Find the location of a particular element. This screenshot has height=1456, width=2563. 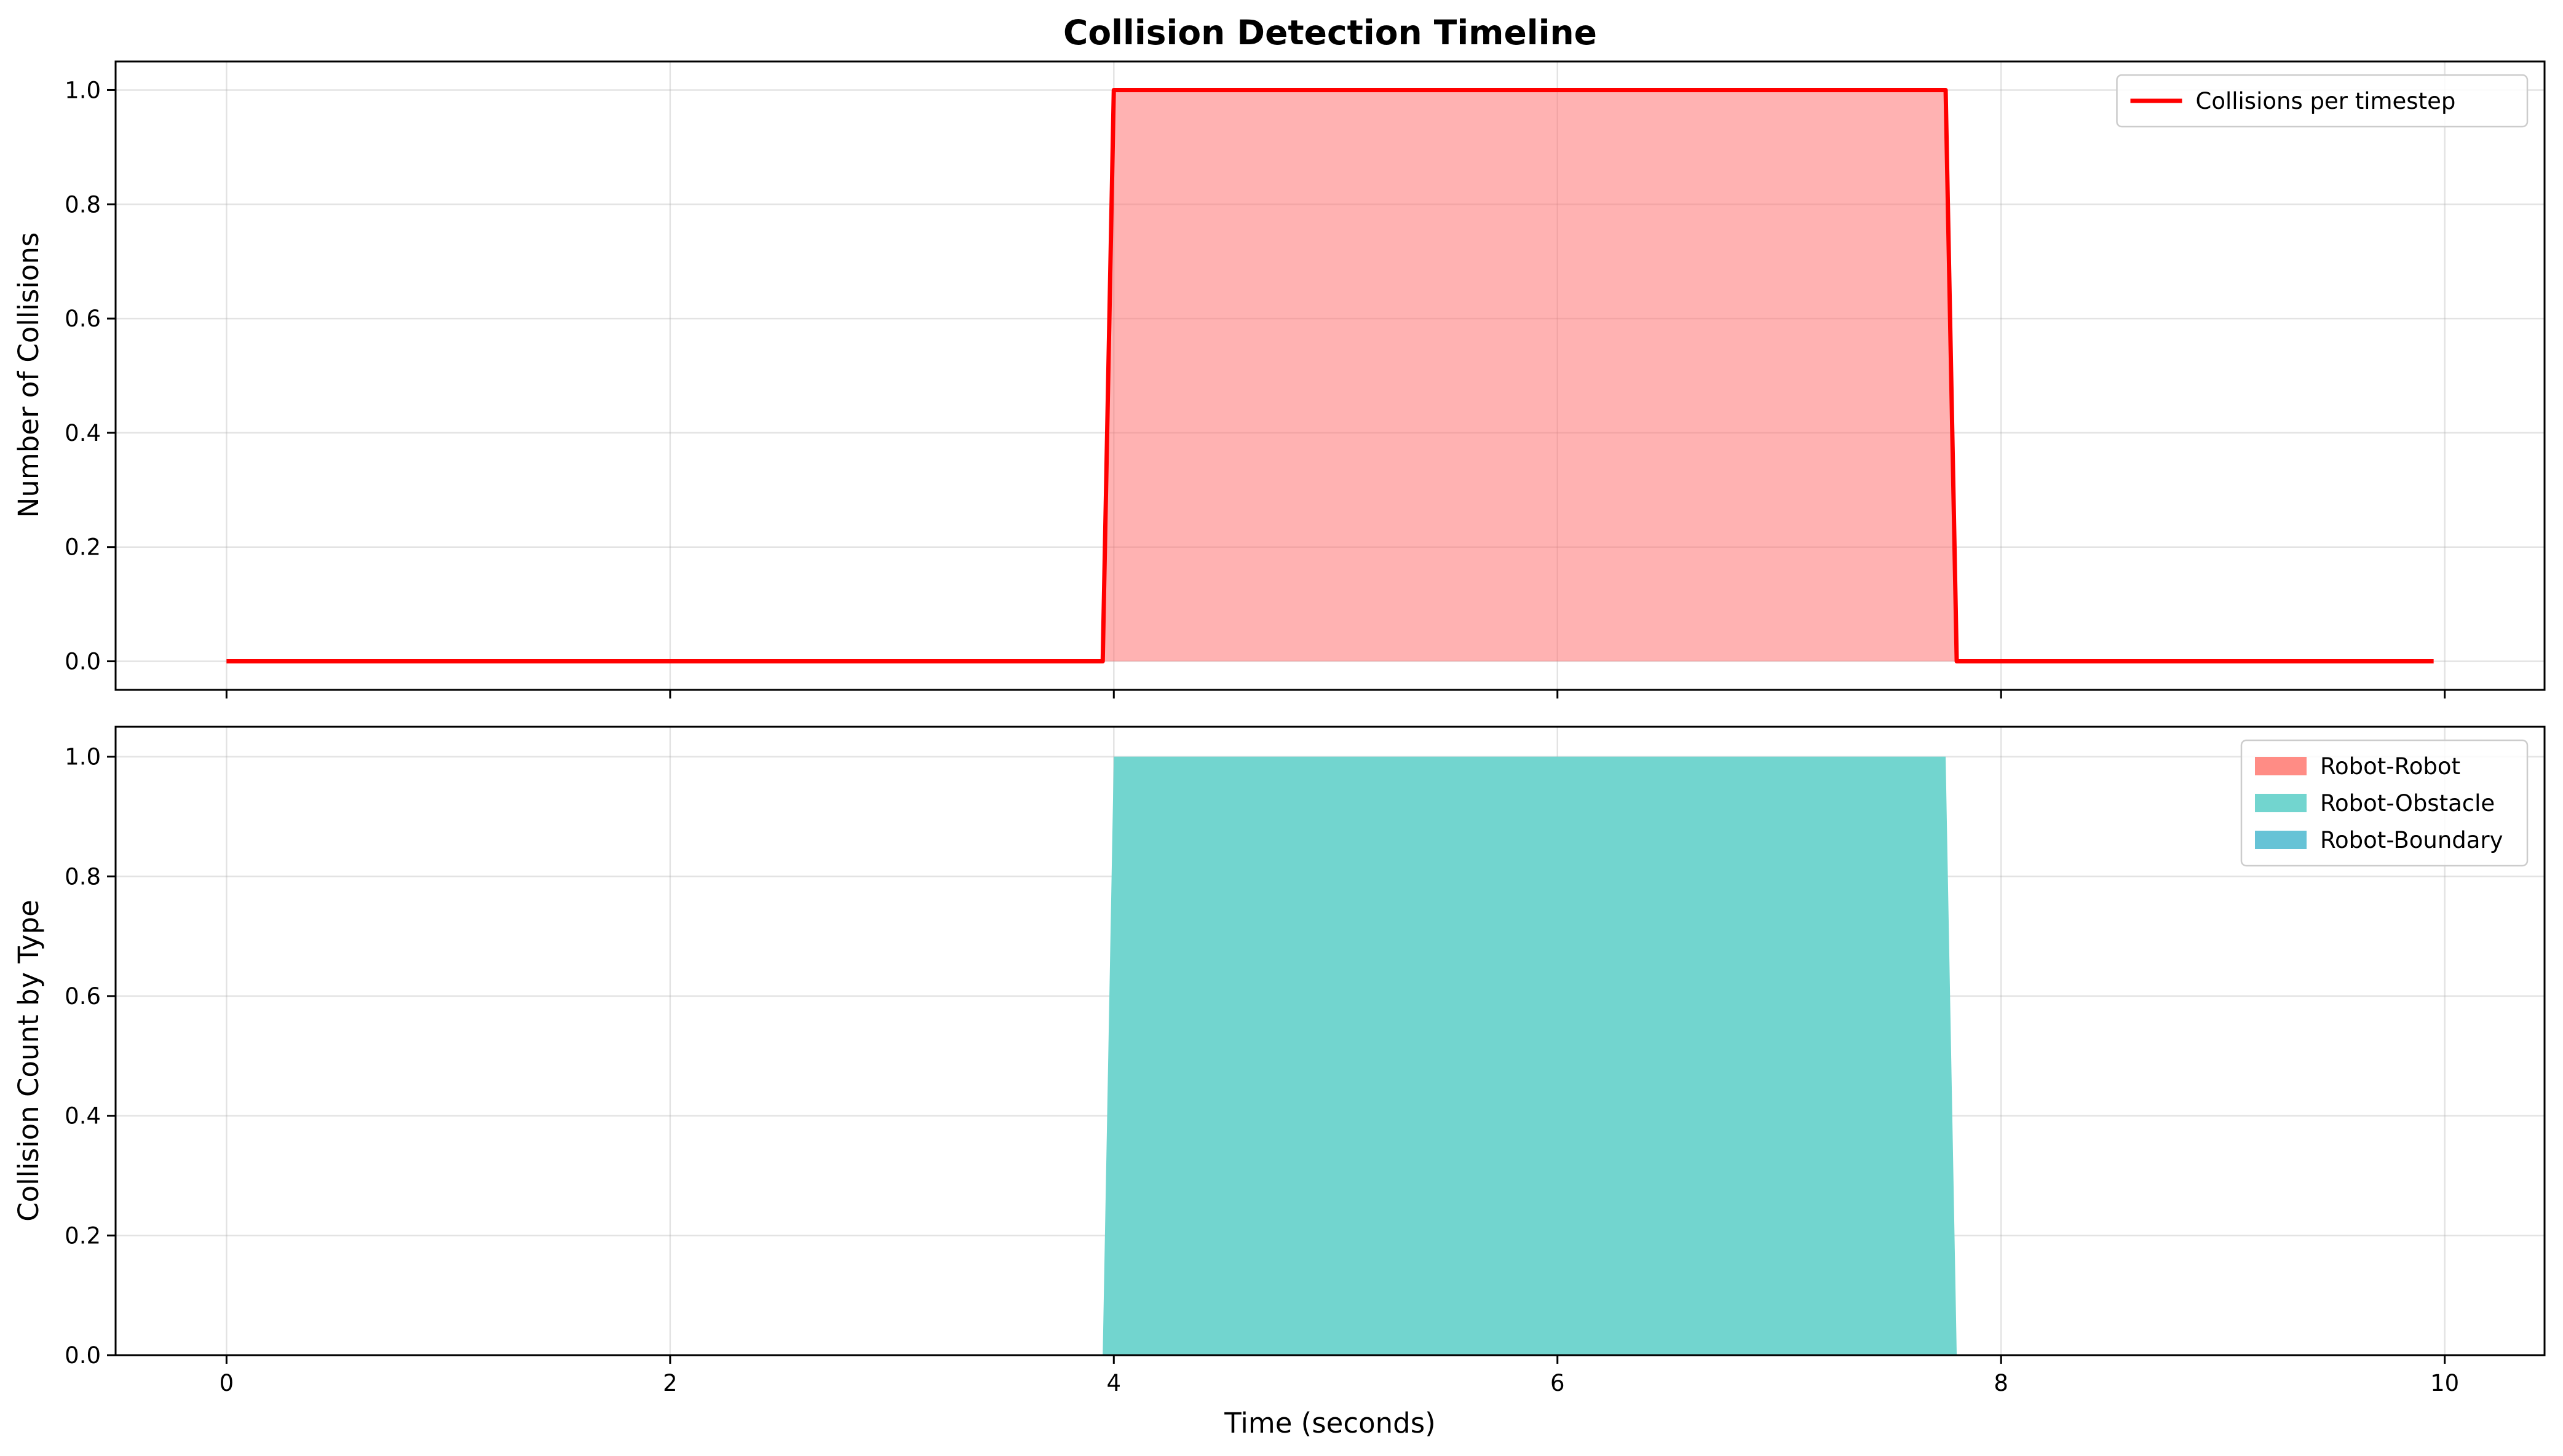

xaxis-label-bottom: Time (seconds) is located at coordinates (1329, 1423).